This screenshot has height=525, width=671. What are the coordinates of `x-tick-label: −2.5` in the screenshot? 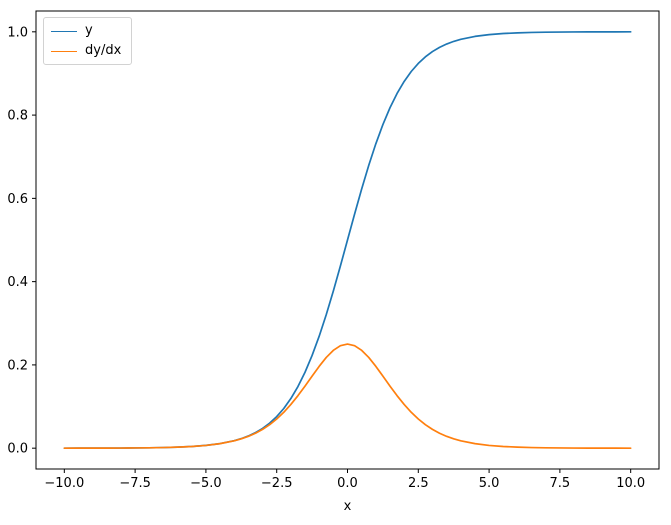 It's located at (277, 483).